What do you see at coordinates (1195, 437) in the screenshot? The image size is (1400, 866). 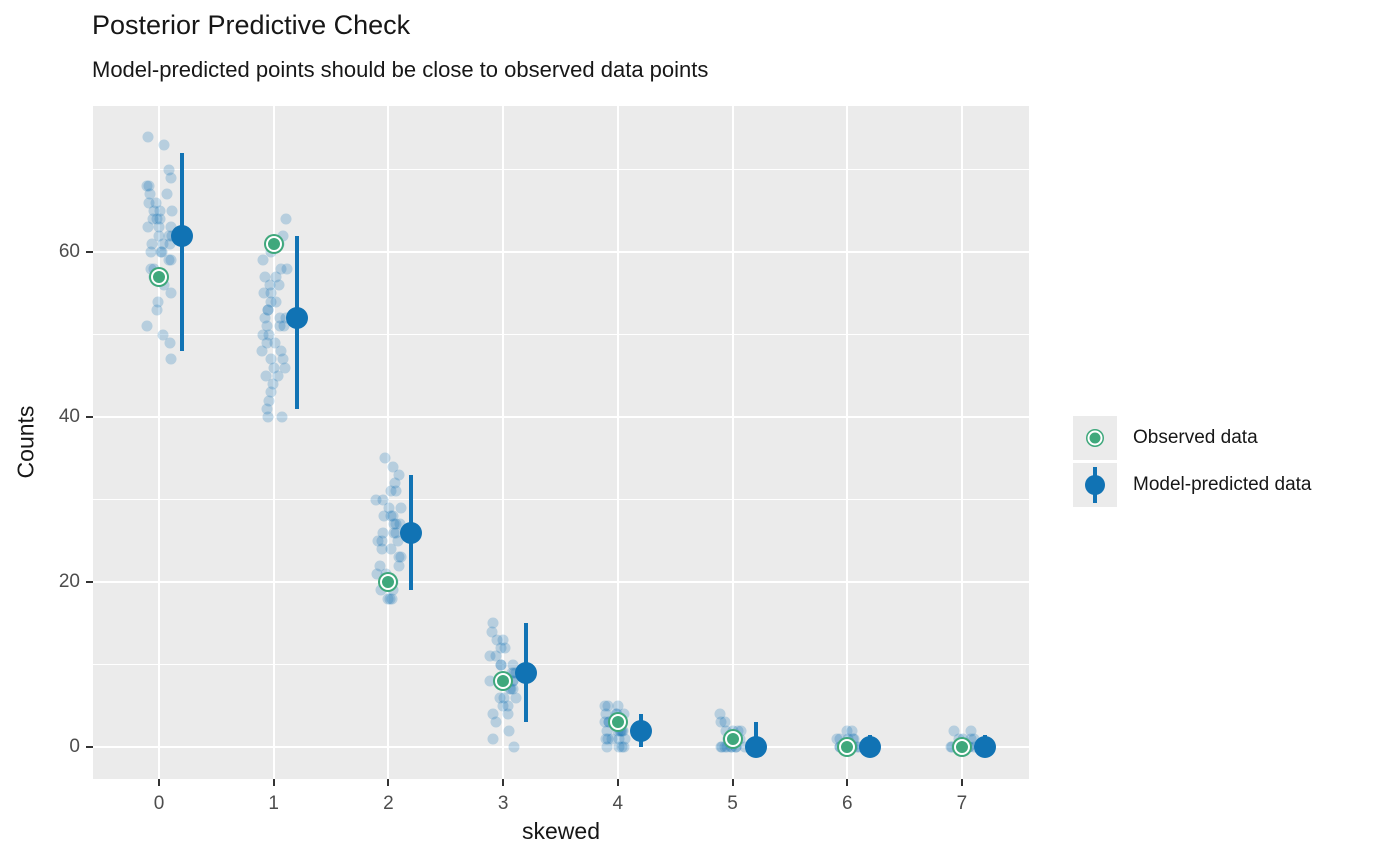 I see `legend-label-observed: Observed data` at bounding box center [1195, 437].